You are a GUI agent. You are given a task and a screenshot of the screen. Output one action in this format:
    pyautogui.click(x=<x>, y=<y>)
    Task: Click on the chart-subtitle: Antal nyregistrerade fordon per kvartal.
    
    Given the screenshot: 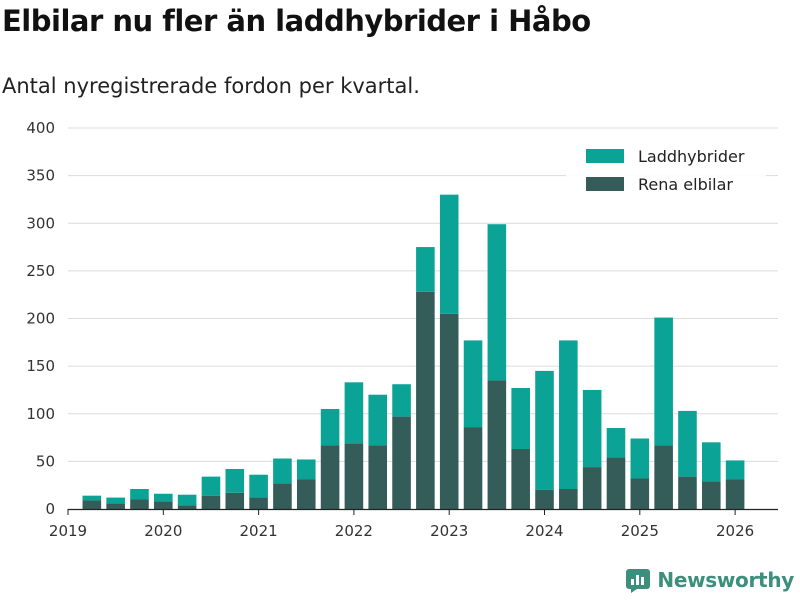 What is the action you would take?
    pyautogui.click(x=211, y=86)
    